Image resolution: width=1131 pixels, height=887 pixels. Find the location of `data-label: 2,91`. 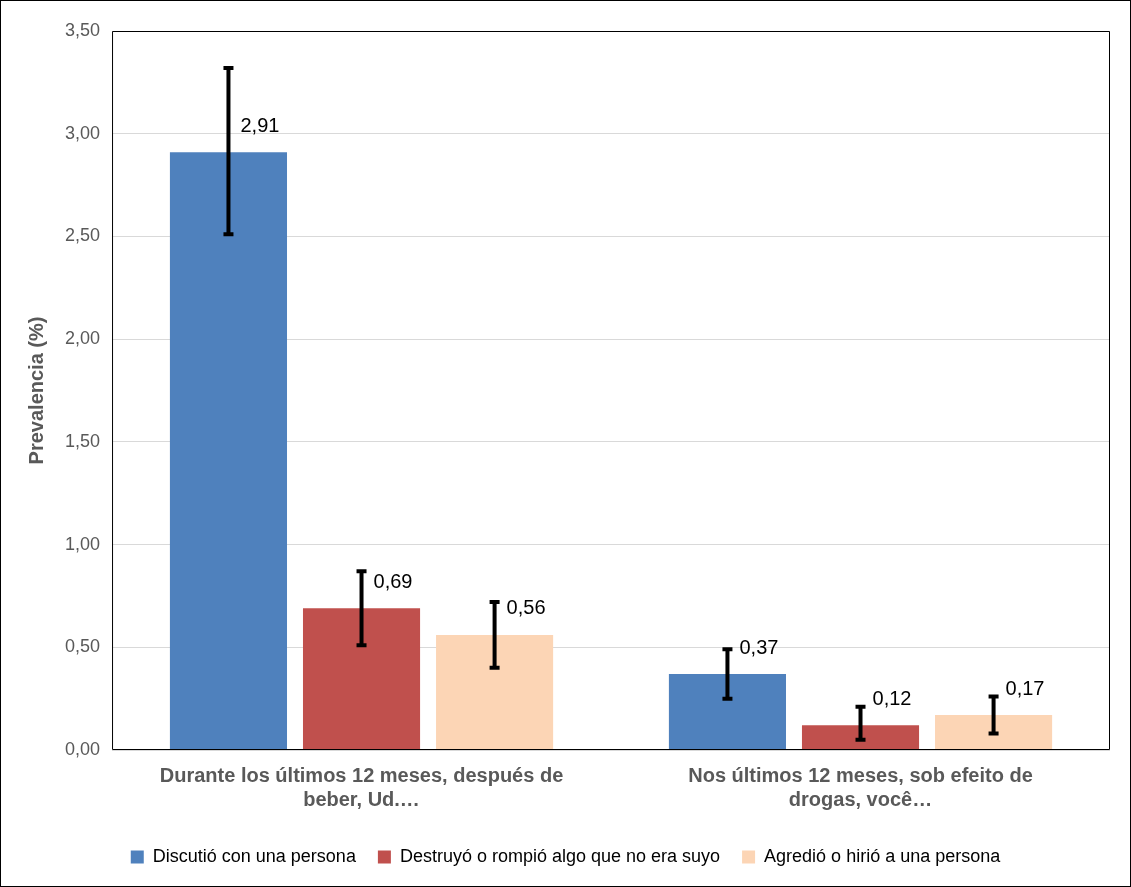

data-label: 2,91 is located at coordinates (260, 124).